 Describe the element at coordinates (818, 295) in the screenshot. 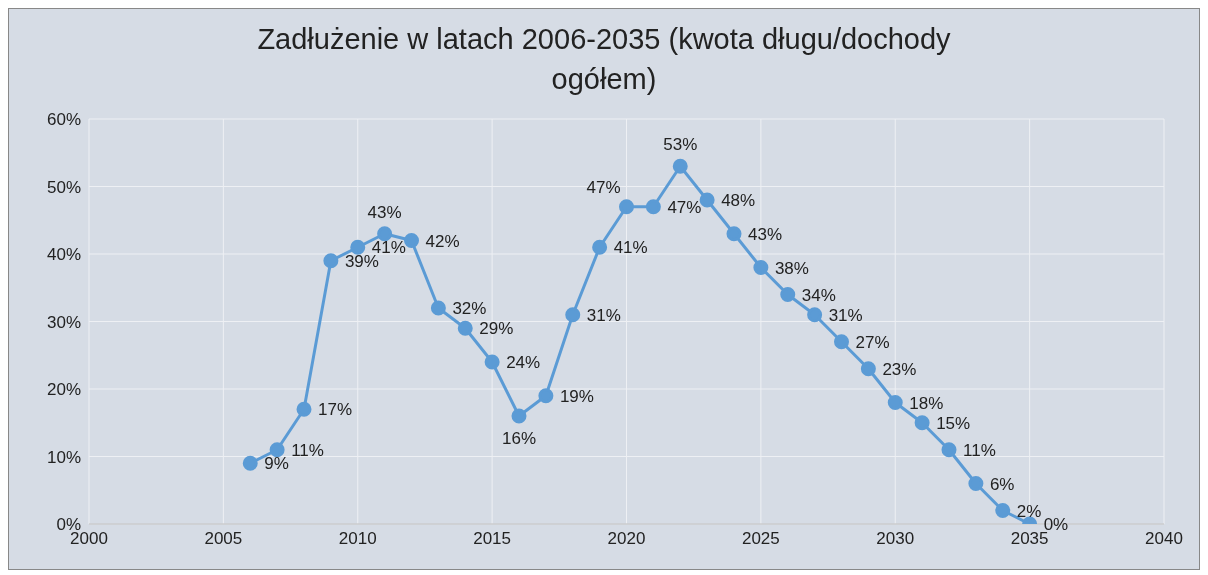

I see `data-label: 34%` at that location.